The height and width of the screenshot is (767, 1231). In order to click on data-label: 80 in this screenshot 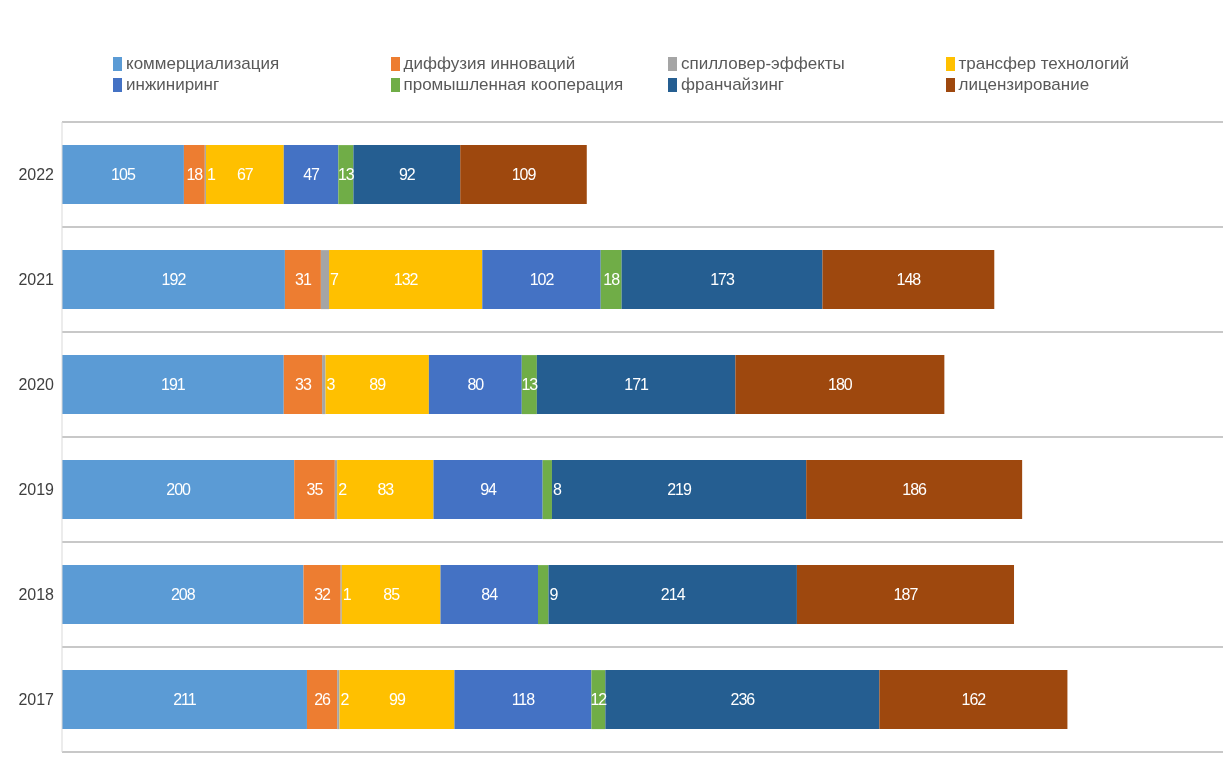, I will do `click(476, 385)`.